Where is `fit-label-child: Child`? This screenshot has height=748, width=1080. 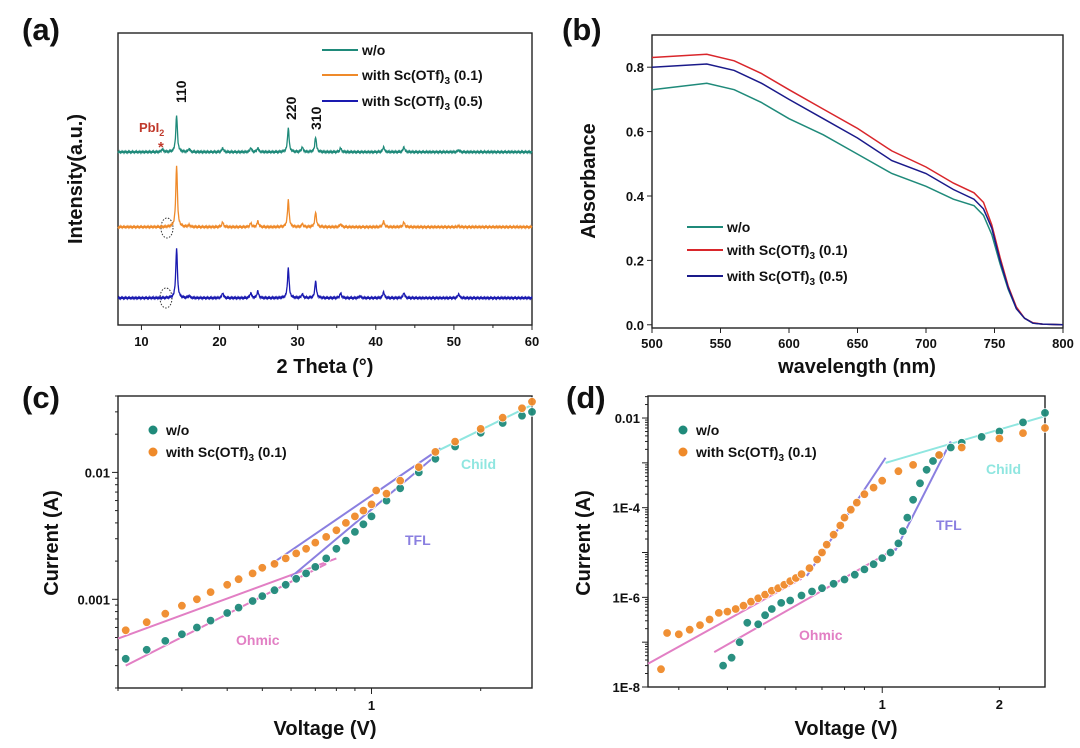 fit-label-child: Child is located at coordinates (1003, 469).